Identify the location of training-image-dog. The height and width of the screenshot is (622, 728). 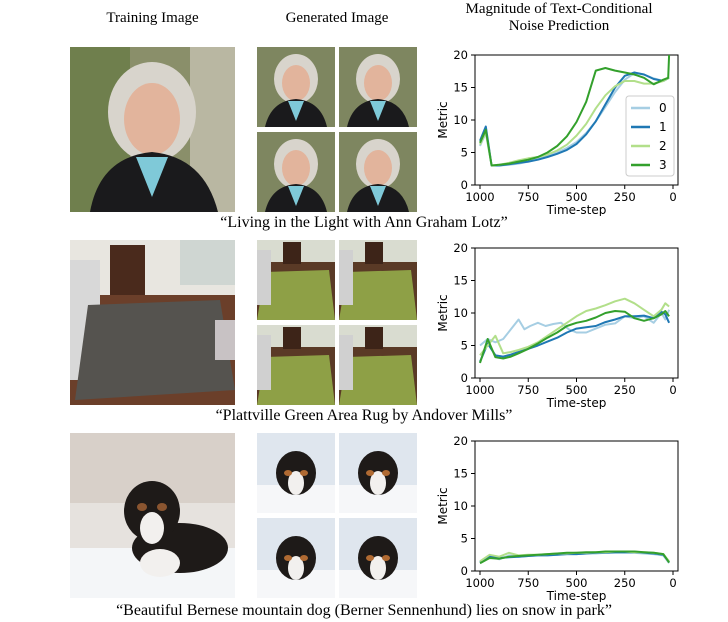
(152, 515).